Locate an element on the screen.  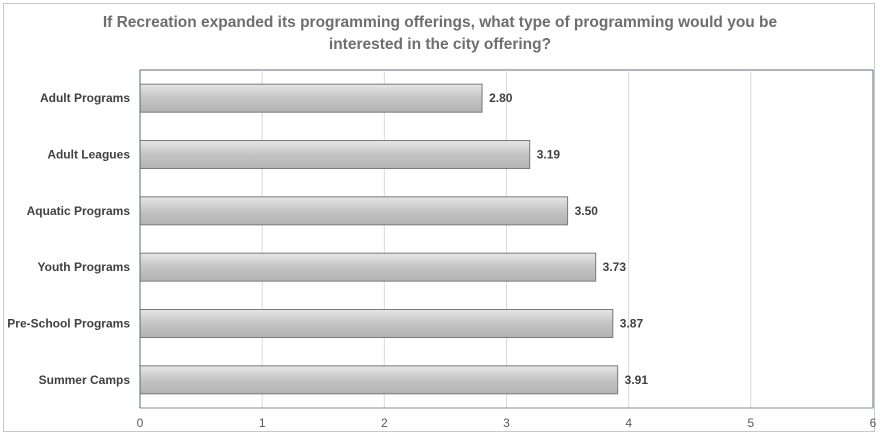
category-label: Adult Leagues is located at coordinates (88, 155).